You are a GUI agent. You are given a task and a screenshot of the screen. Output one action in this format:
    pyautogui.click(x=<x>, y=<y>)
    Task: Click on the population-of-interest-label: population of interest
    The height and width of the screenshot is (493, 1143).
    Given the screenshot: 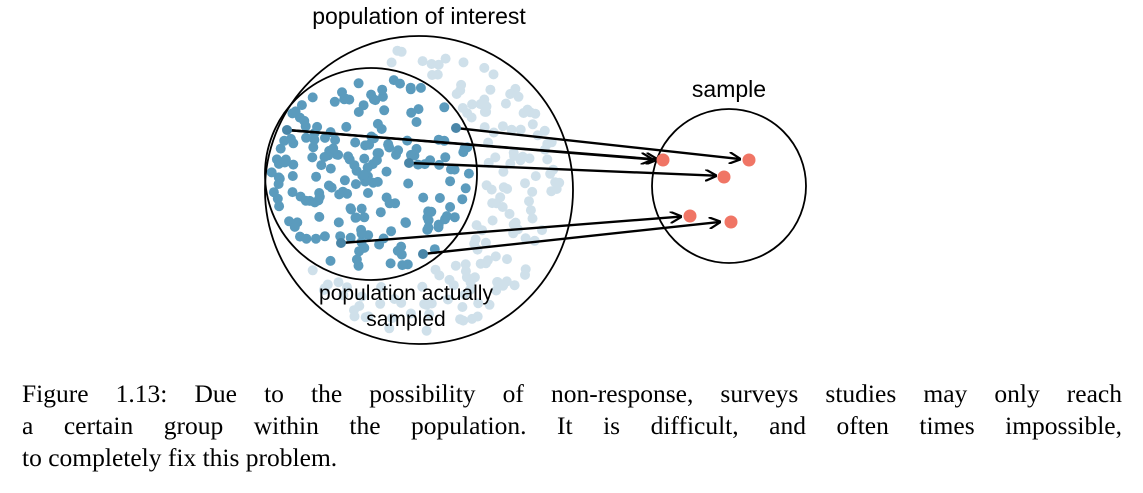 What is the action you would take?
    pyautogui.click(x=419, y=16)
    